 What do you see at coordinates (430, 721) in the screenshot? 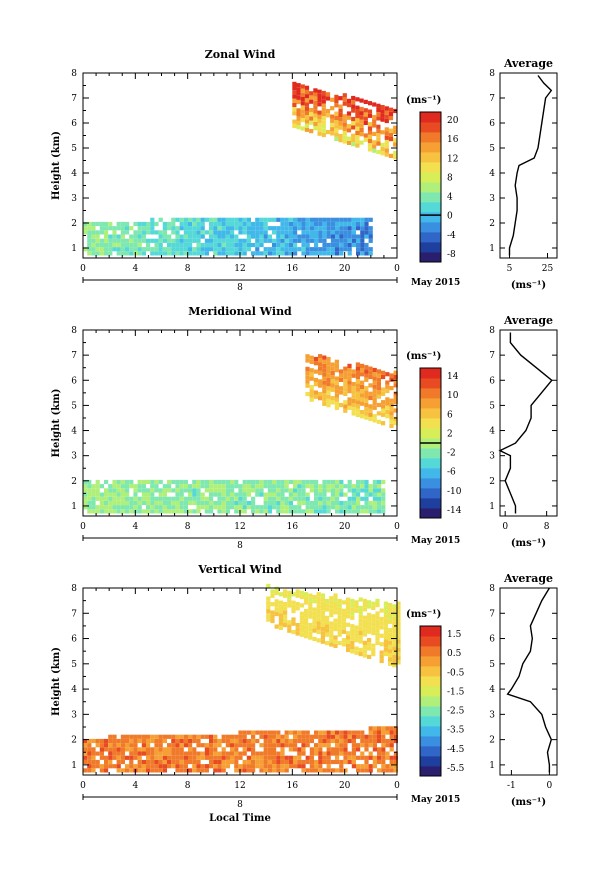
I see `colorbar-segment` at bounding box center [430, 721].